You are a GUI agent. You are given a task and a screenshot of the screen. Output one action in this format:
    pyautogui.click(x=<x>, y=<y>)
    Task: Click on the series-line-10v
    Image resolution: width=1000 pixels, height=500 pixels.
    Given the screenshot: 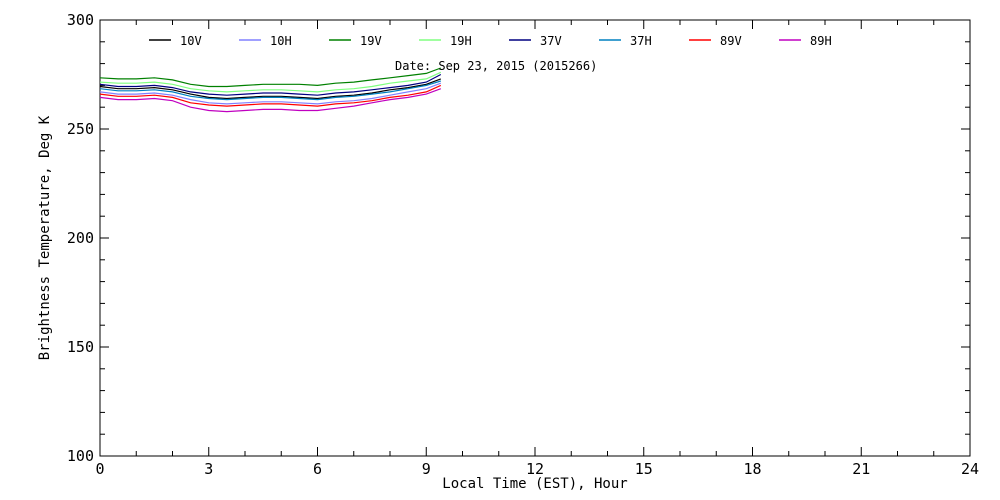 What is the action you would take?
    pyautogui.click(x=270, y=89)
    